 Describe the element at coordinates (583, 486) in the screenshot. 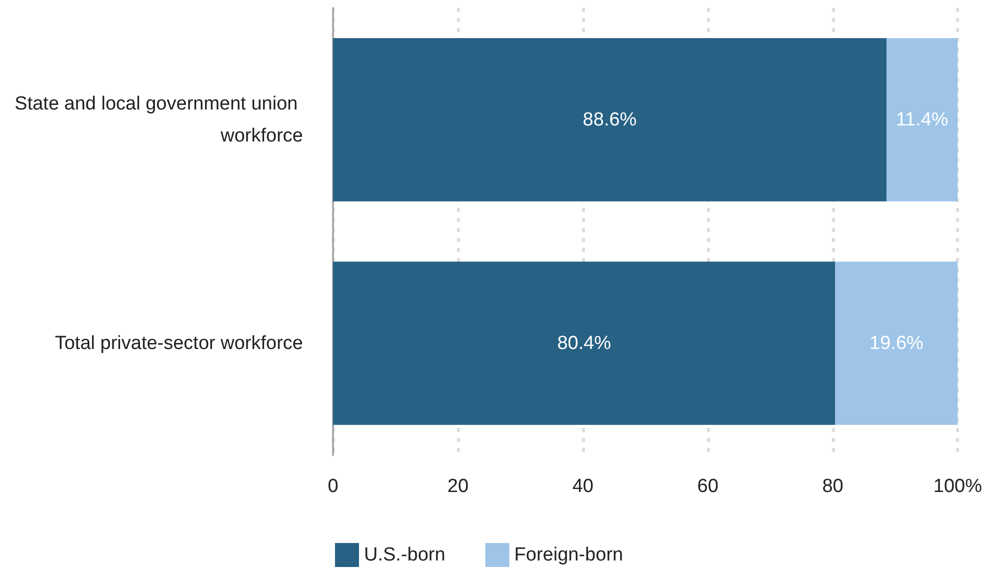

I see `x-tick-label: 40` at that location.